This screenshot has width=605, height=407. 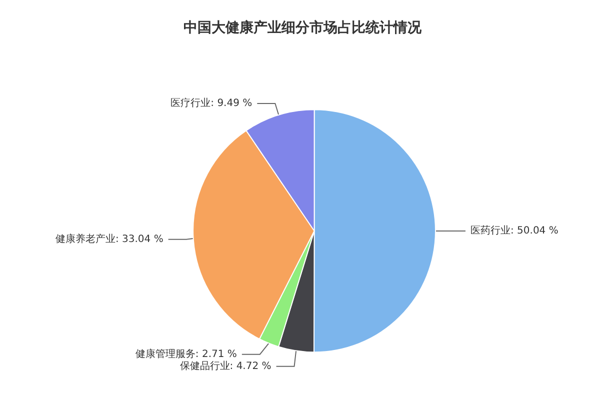 What do you see at coordinates (109, 238) in the screenshot?
I see `slice-label: 健康养老产业: 33.04 %` at bounding box center [109, 238].